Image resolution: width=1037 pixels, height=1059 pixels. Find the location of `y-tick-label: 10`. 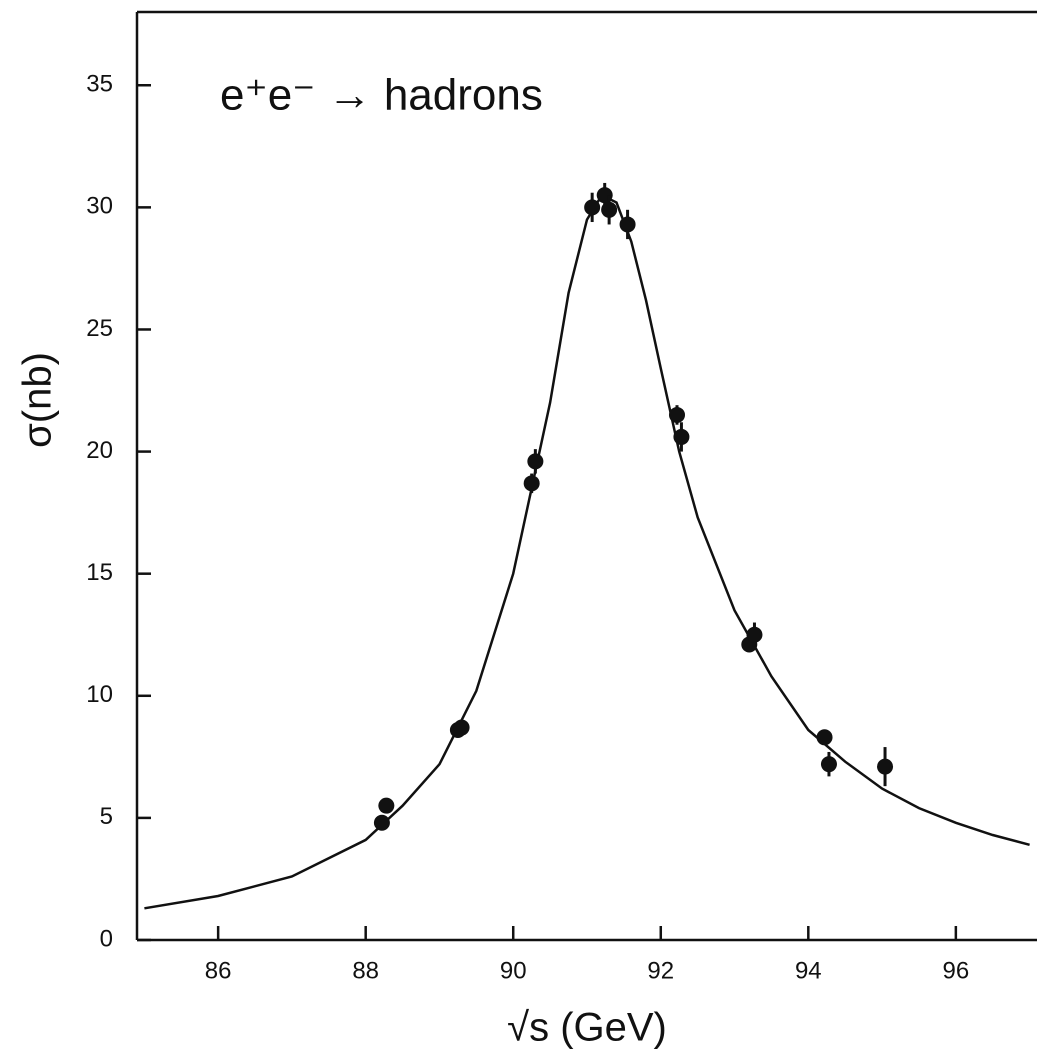

y-tick-label: 10 is located at coordinates (99, 694).